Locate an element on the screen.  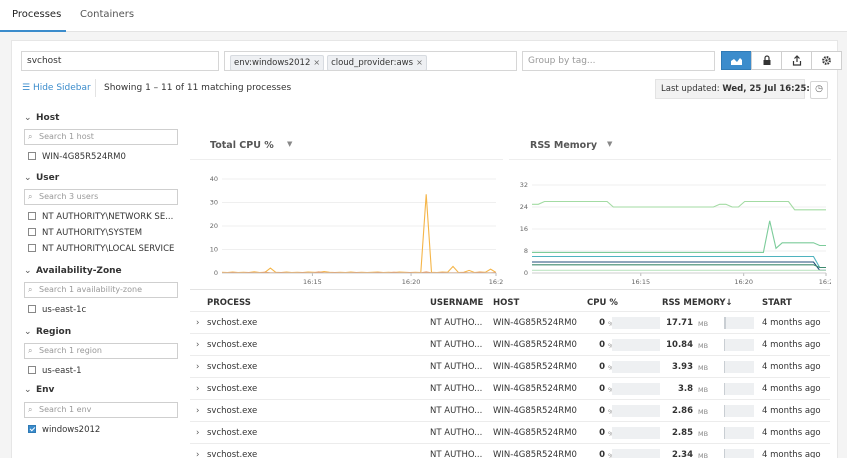
filter-chip: cloud_provider:aws × is located at coordinates (377, 62).